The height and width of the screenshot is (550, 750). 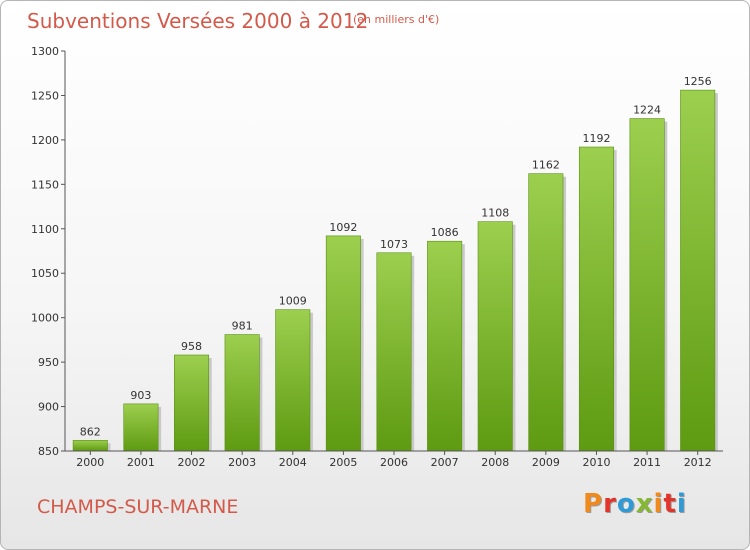 What do you see at coordinates (394, 462) in the screenshot?
I see `x-tick-label: 2006` at bounding box center [394, 462].